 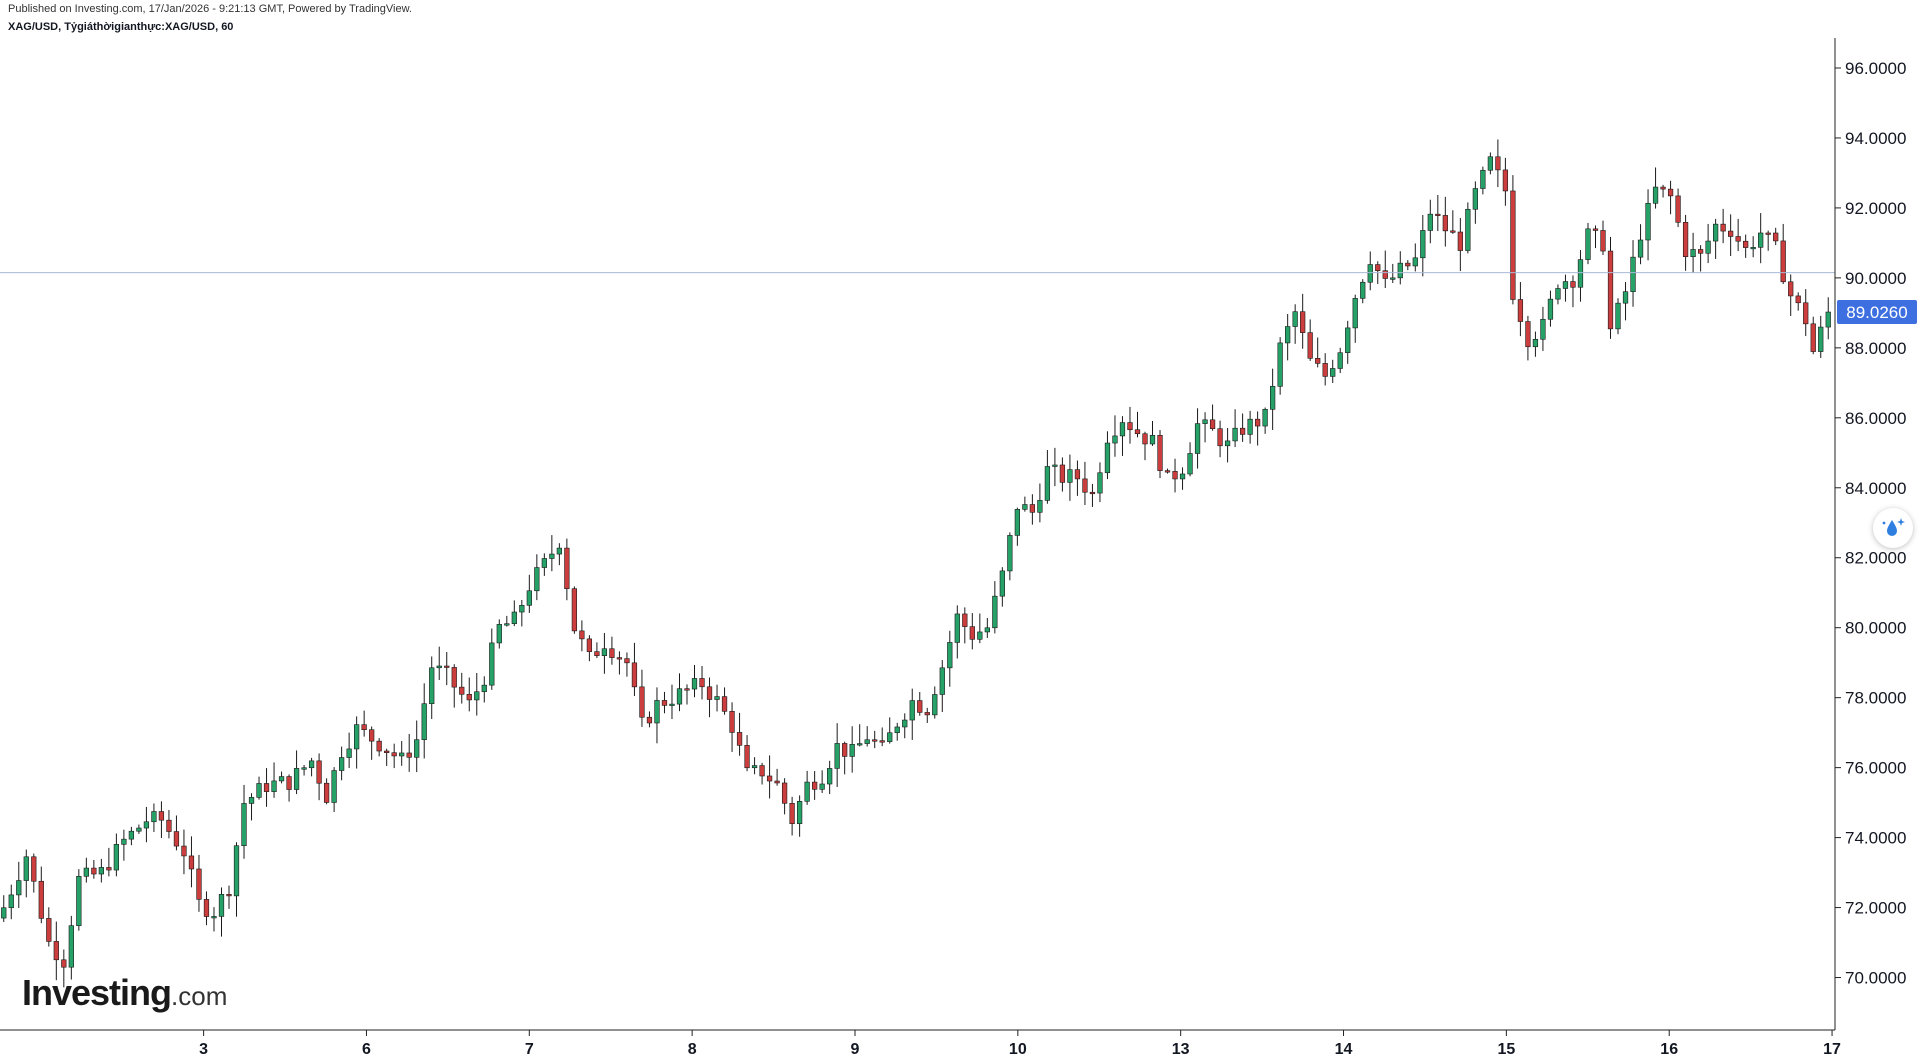 I want to click on time-tick-label: 15, so click(x=1506, y=1049).